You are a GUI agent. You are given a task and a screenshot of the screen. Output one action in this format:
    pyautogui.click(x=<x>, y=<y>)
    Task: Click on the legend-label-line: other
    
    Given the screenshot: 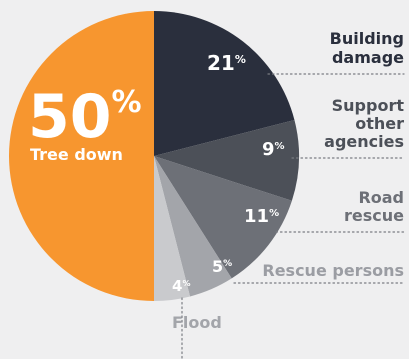 What is the action you would take?
    pyautogui.click(x=379, y=123)
    